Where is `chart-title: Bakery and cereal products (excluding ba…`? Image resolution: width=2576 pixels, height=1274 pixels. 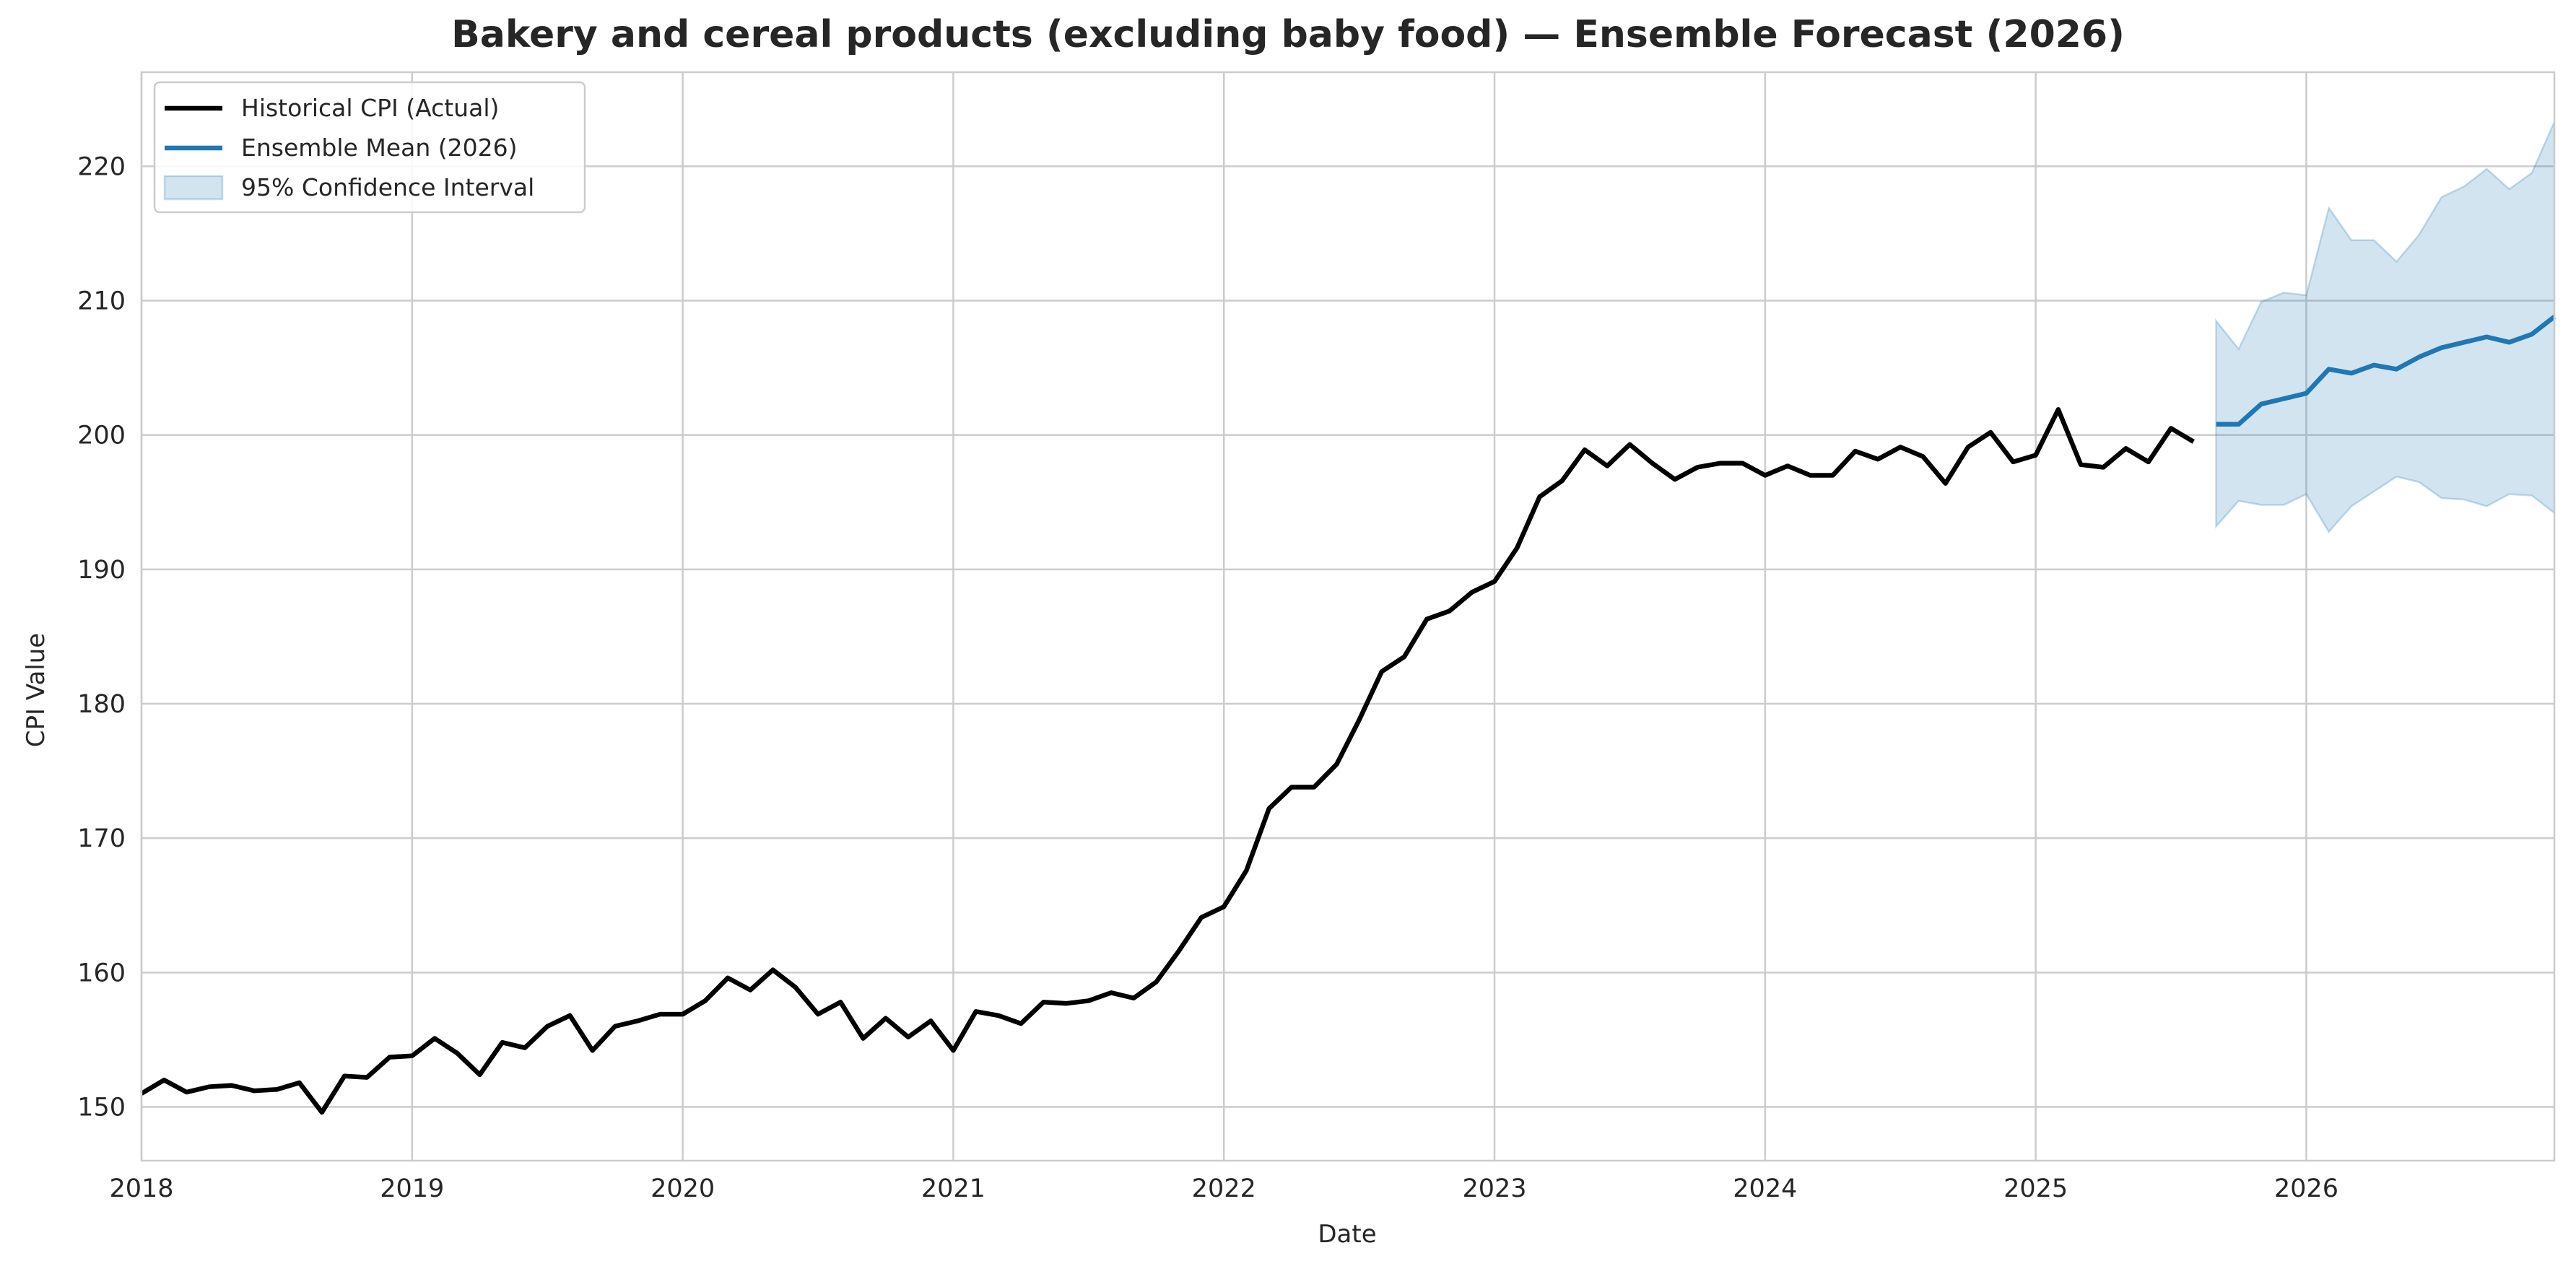
chart-title: Bakery and cereal products (excluding ba… is located at coordinates (1288, 34).